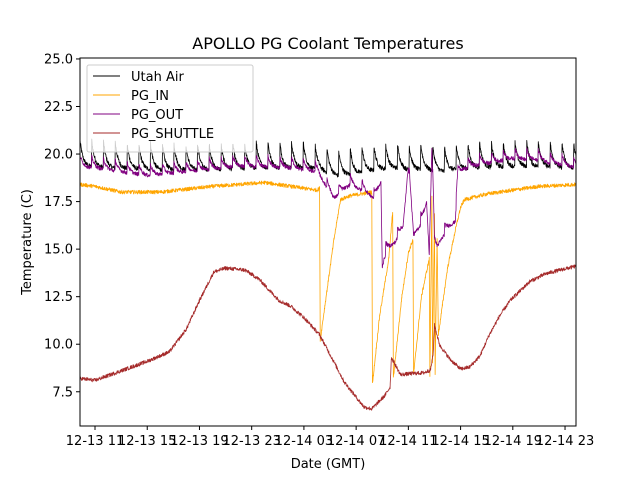 Image resolution: width=640 pixels, height=480 pixels. Describe the element at coordinates (328, 464) in the screenshot. I see `x-axis-label: Date (GMT)` at that location.